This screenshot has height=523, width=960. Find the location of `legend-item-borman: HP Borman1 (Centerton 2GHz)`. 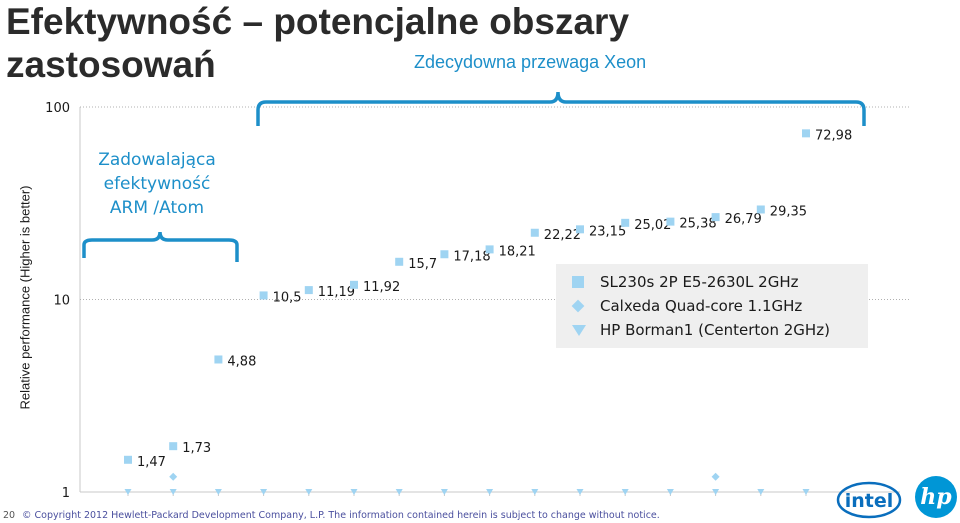

legend-item-borman: HP Borman1 (Centerton 2GHz) is located at coordinates (701, 330).